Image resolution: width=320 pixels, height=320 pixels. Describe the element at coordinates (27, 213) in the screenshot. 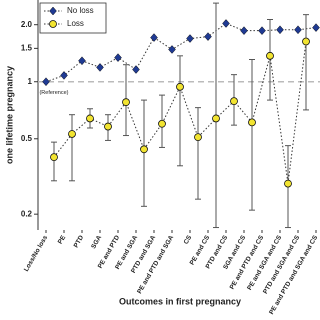

I see `y-tick-label: 0.2` at that location.